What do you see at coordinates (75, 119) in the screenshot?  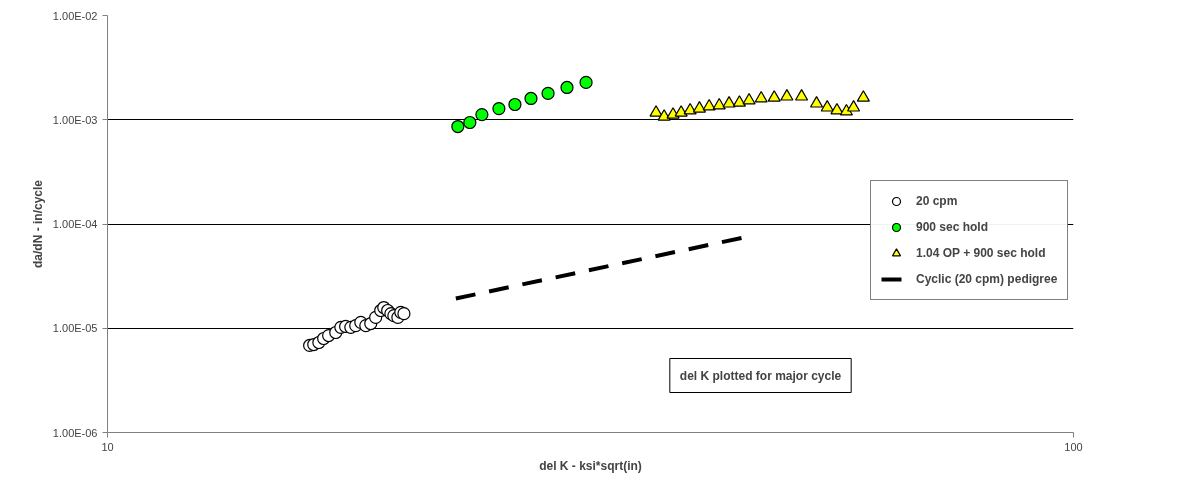 I see `y-tick-label: 1.00E-03` at bounding box center [75, 119].